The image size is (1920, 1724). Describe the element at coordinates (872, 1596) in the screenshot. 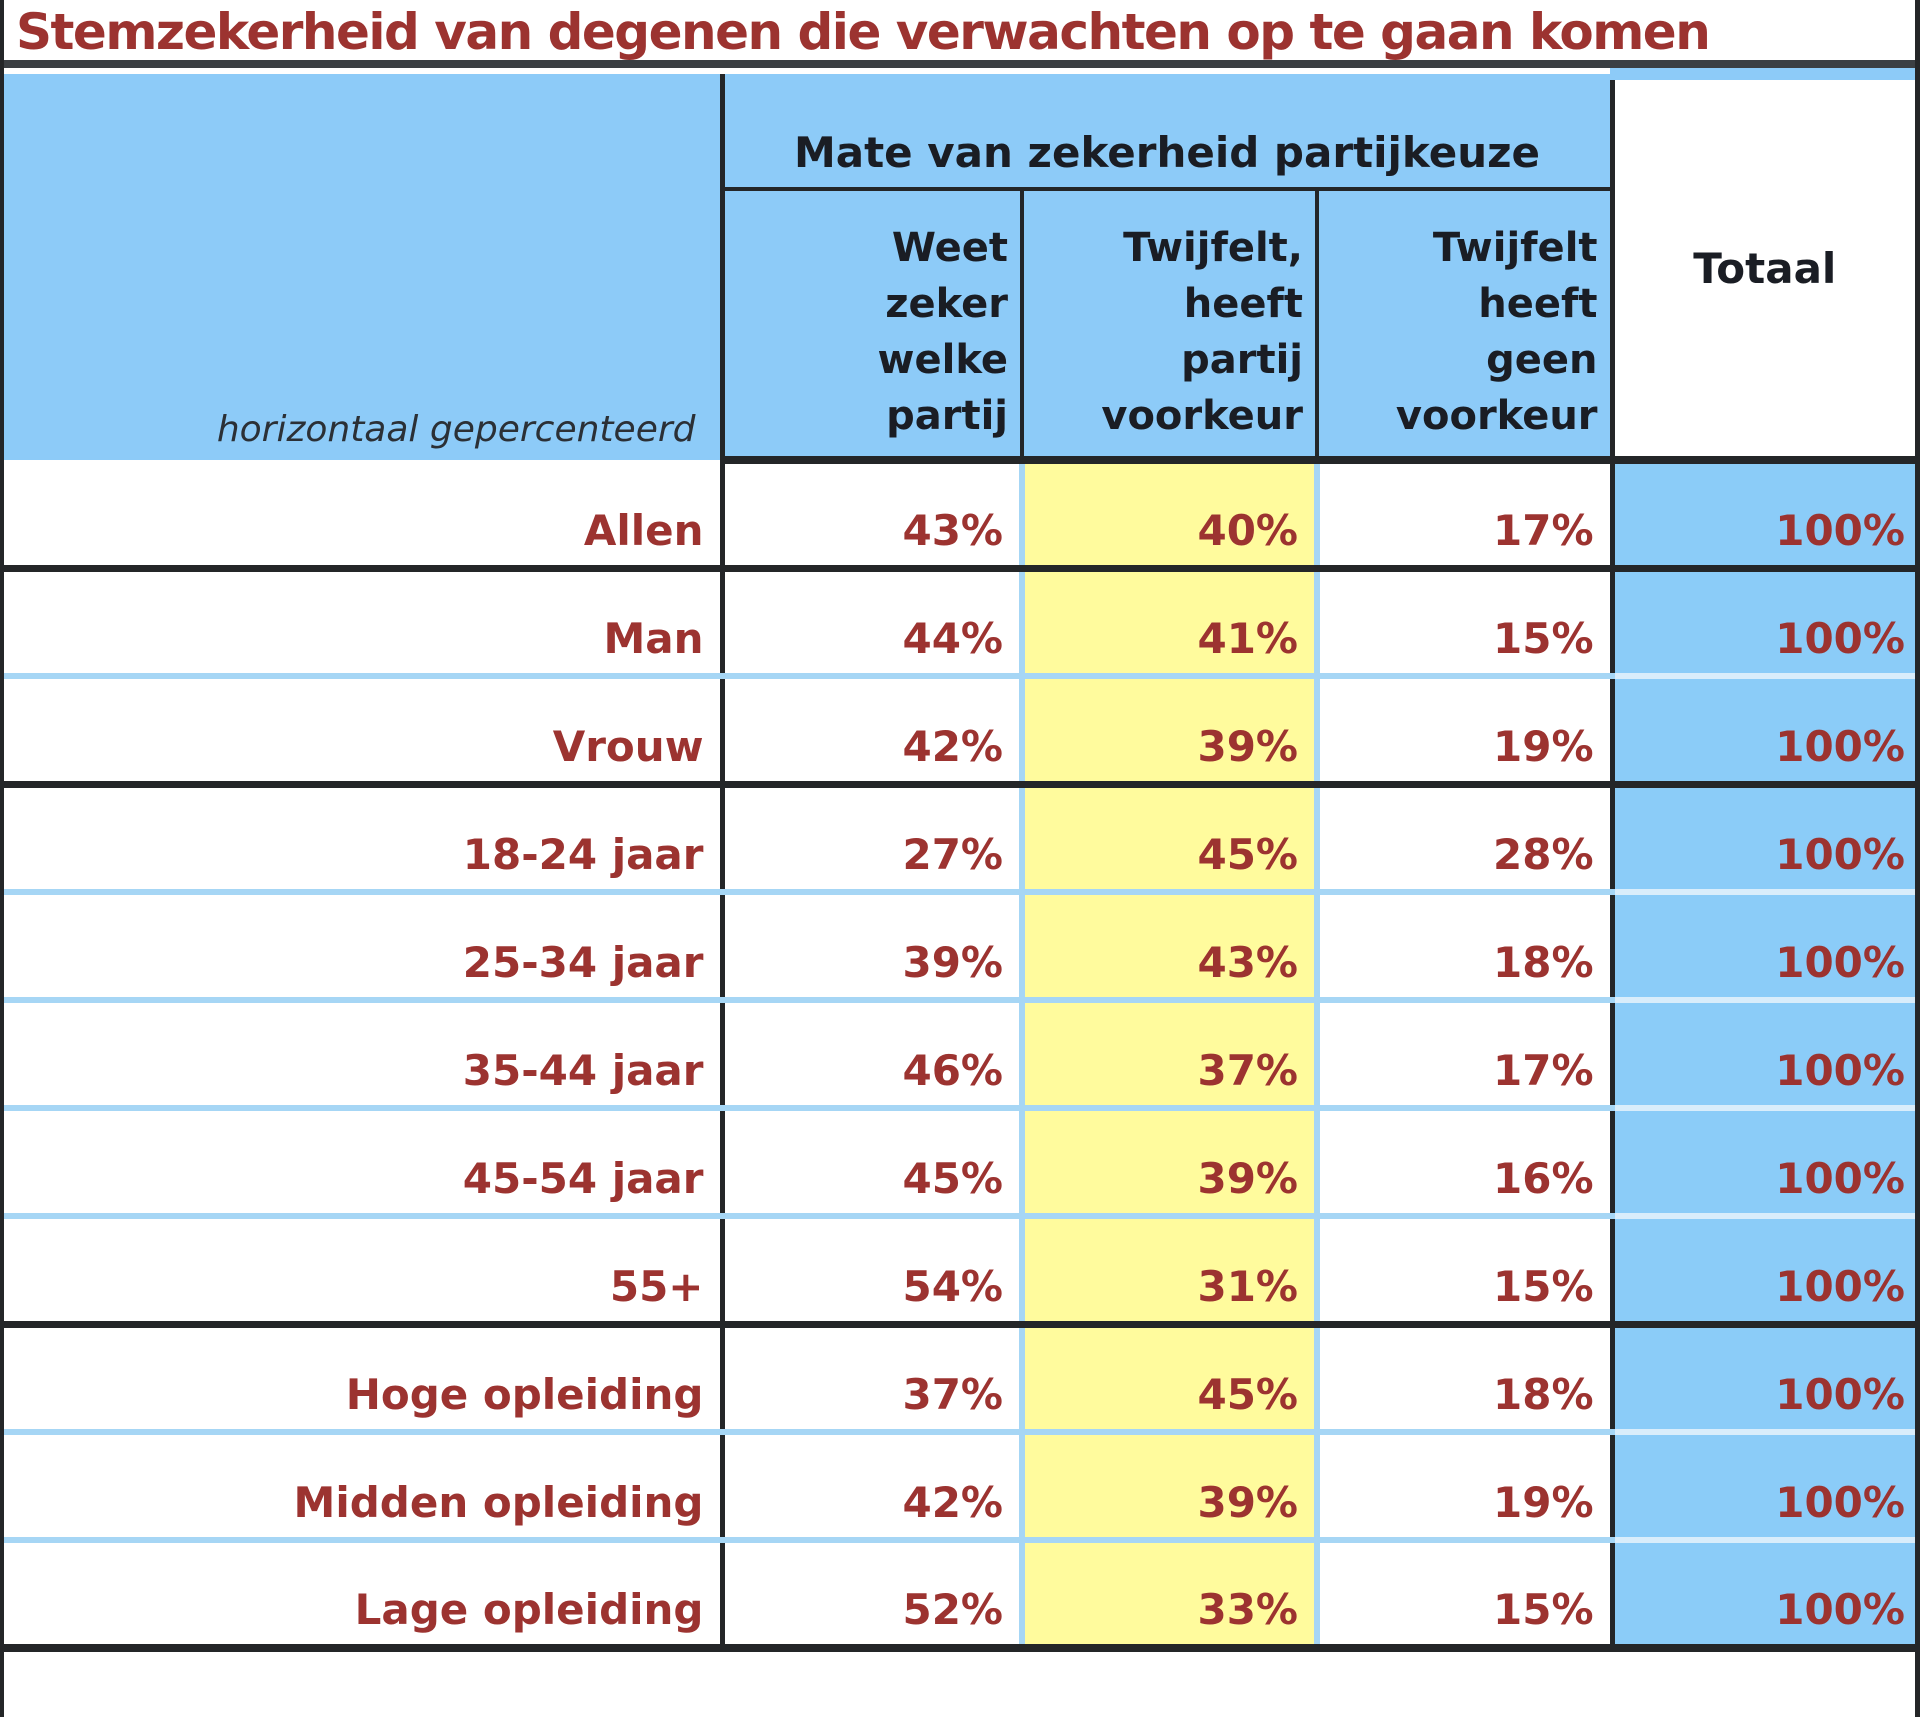

I see `cell-weet-zeker: 52%` at that location.